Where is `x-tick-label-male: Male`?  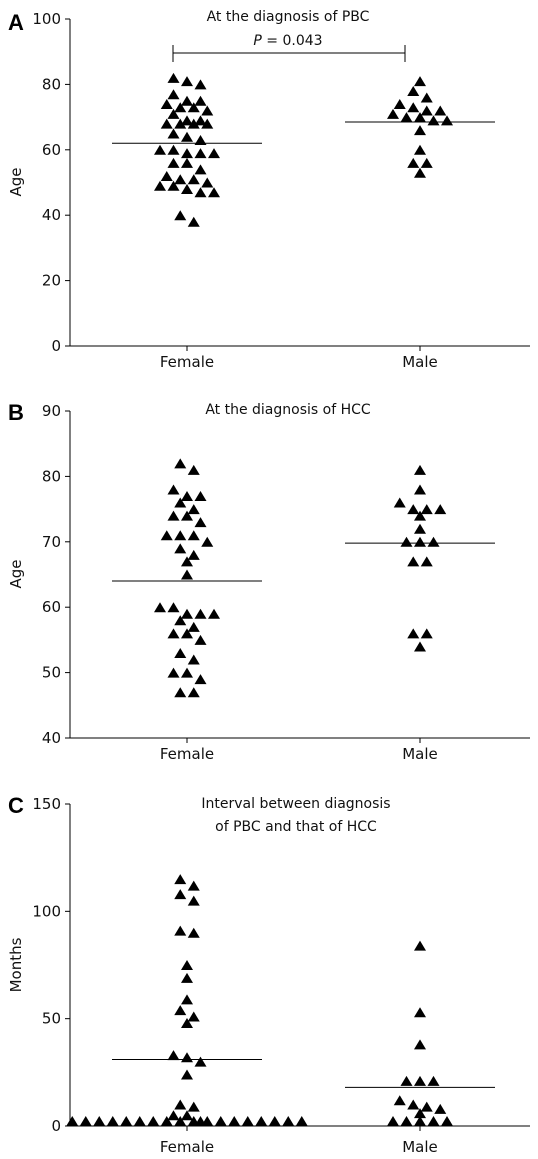
x-tick-label-male: Male is located at coordinates (420, 754).